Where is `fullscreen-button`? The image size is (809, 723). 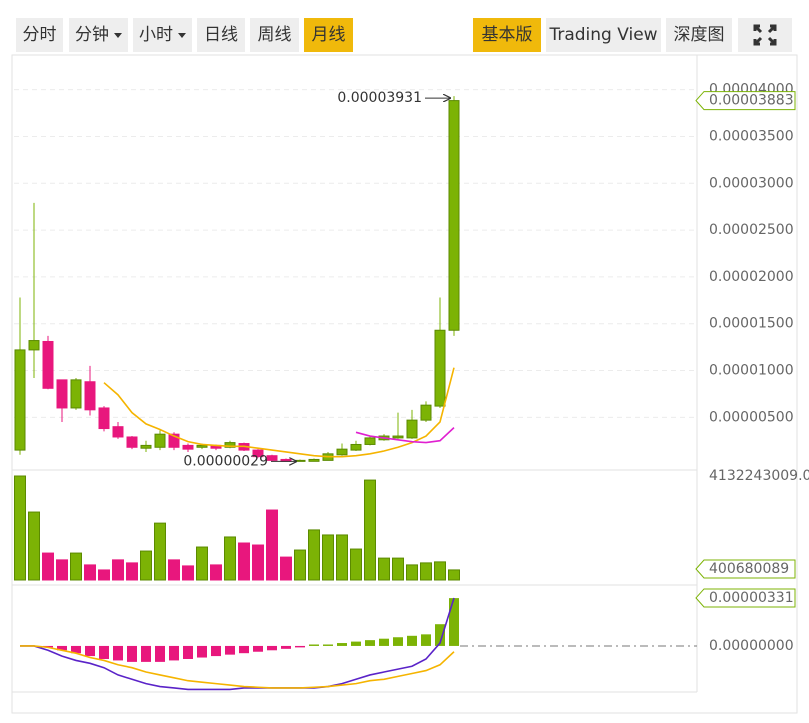
fullscreen-button is located at coordinates (765, 35).